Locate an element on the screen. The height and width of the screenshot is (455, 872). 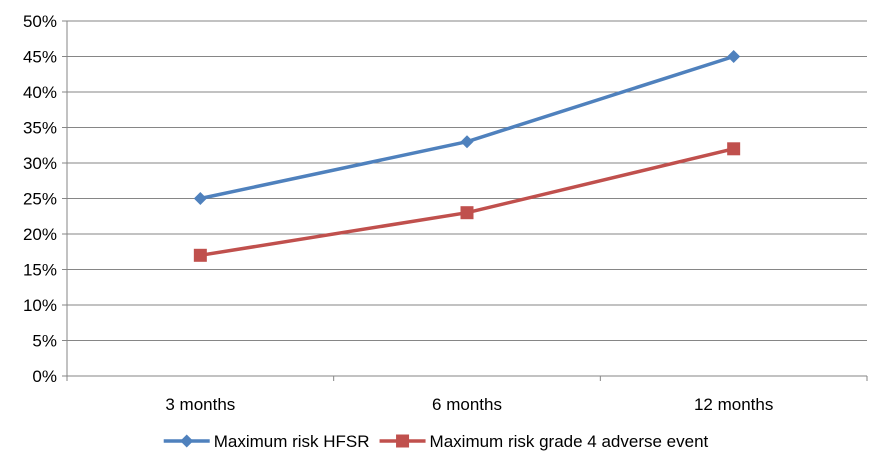
y-tick-label: 0% is located at coordinates (44, 376).